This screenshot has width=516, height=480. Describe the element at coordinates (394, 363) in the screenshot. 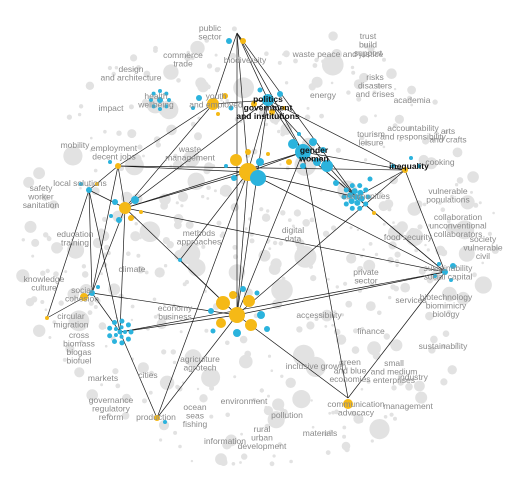

I see `topic-label-line: small` at that location.